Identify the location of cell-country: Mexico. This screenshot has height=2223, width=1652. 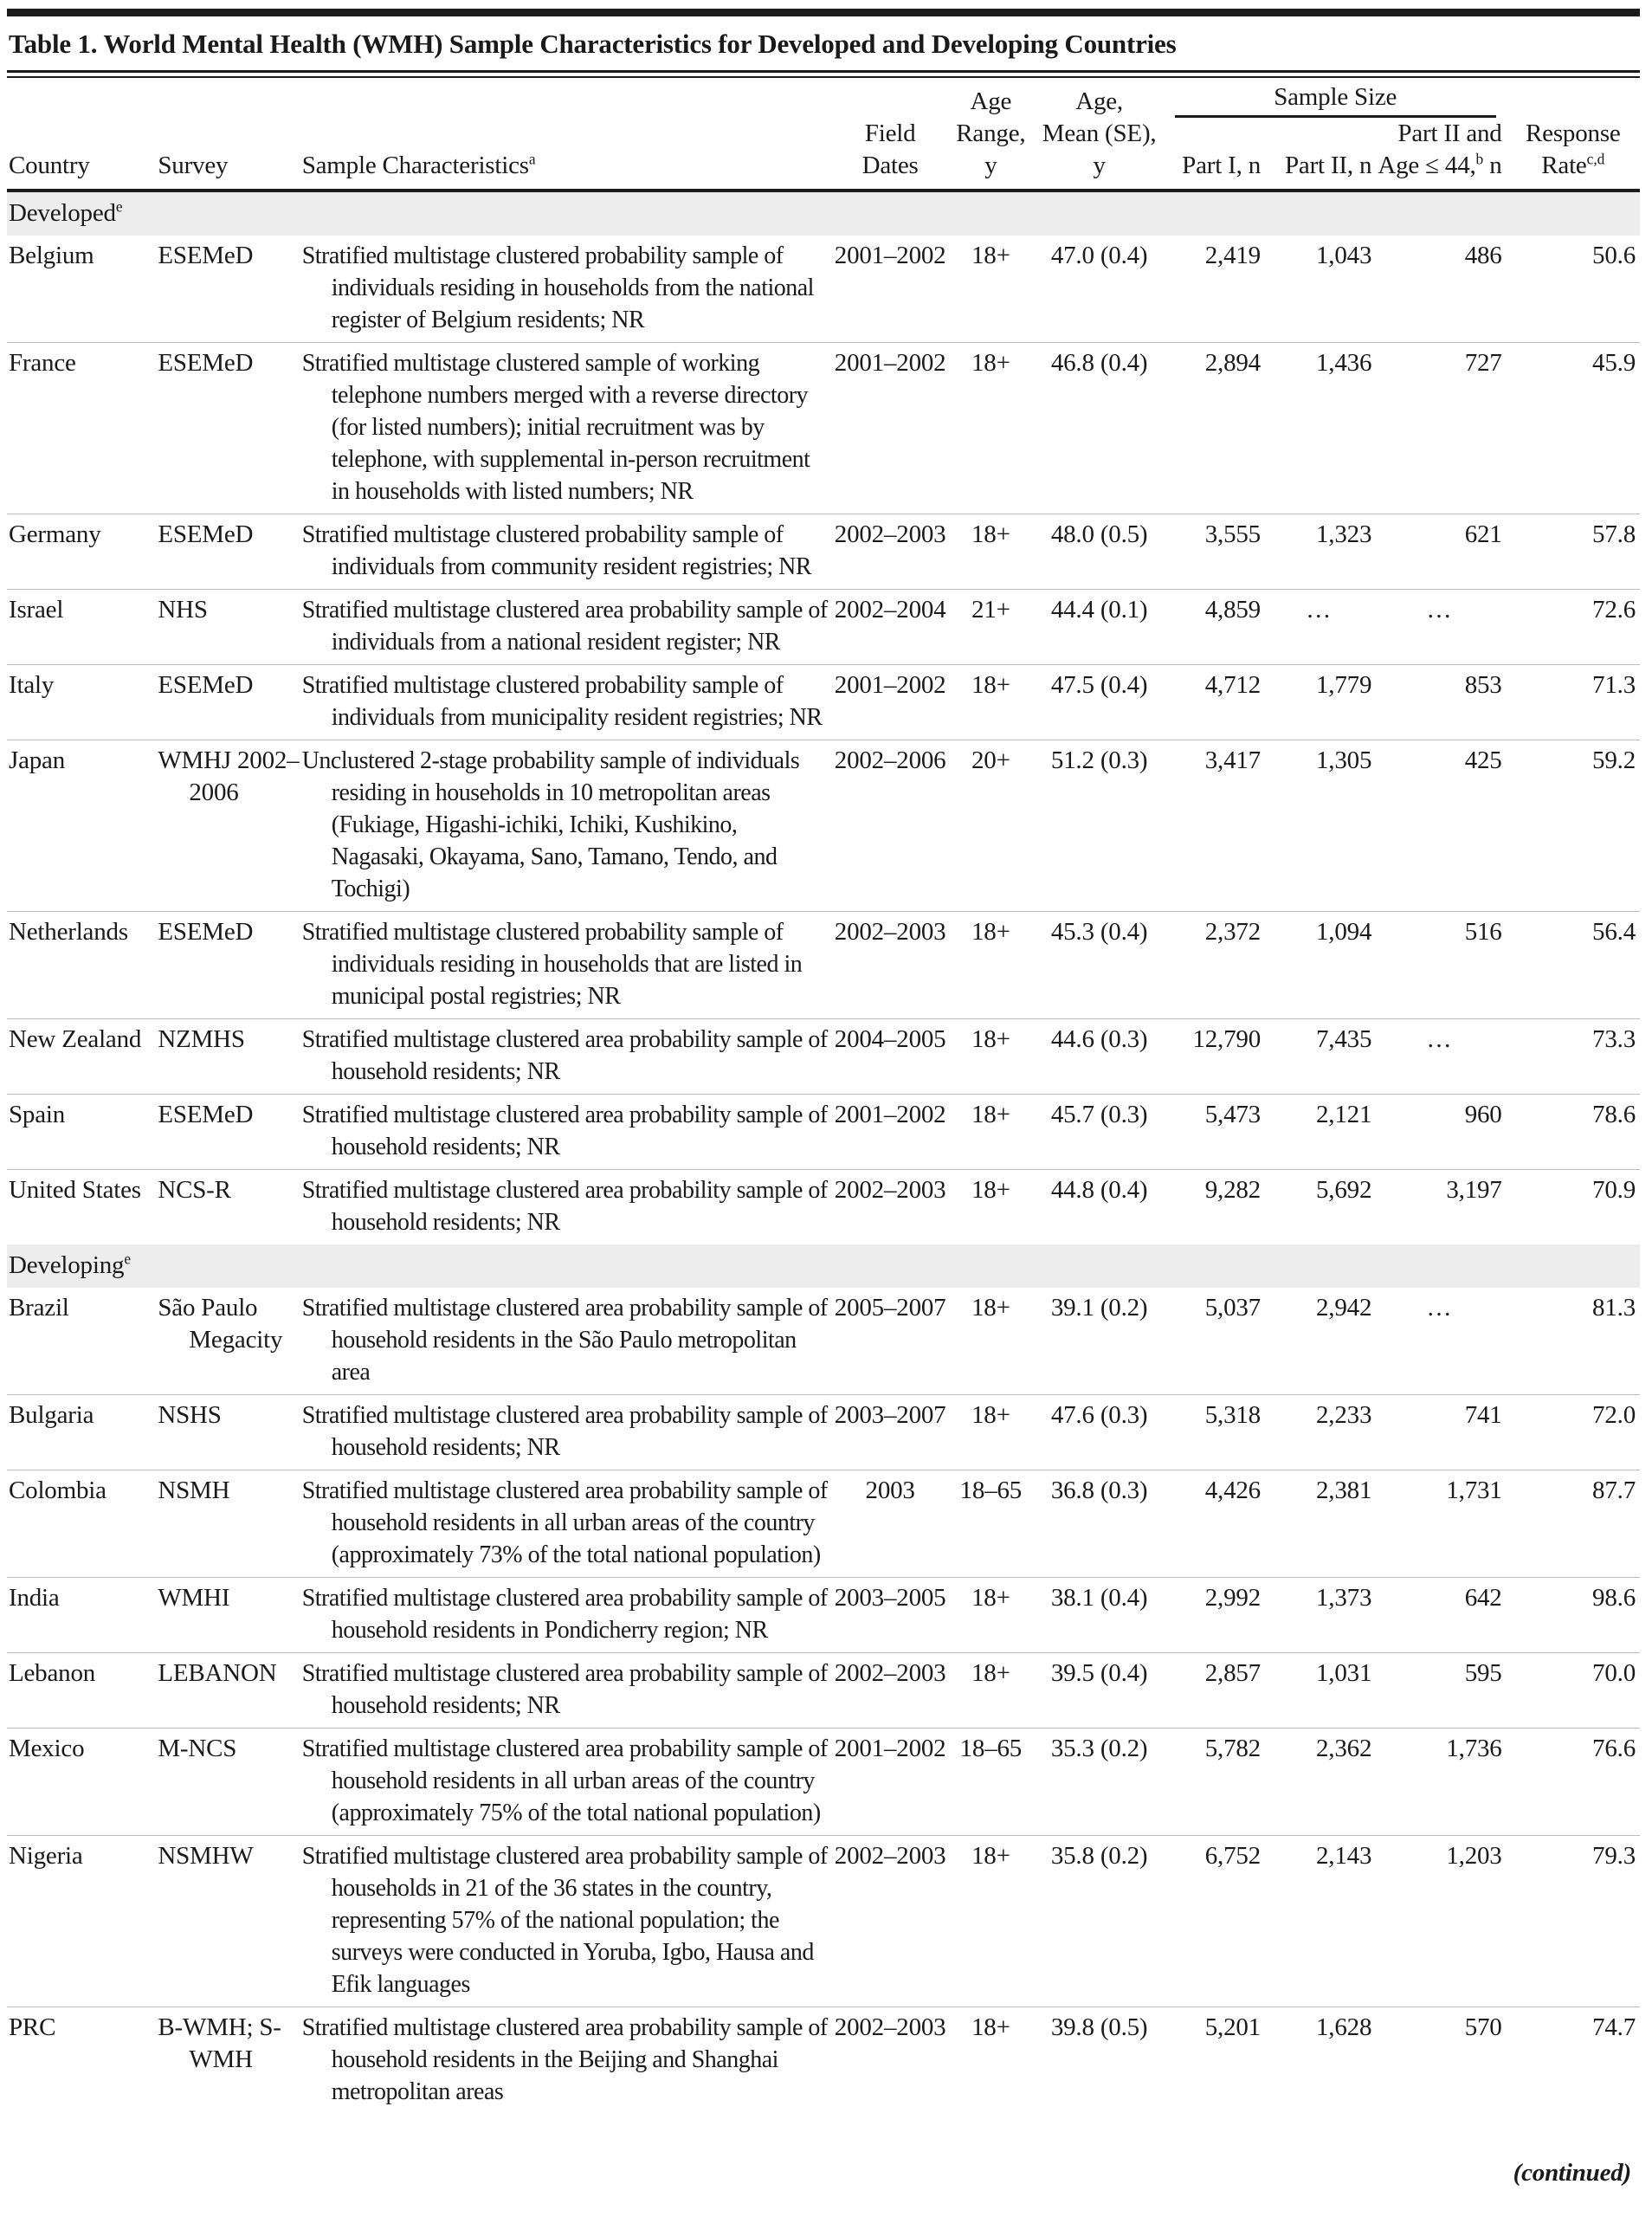
(47, 1748).